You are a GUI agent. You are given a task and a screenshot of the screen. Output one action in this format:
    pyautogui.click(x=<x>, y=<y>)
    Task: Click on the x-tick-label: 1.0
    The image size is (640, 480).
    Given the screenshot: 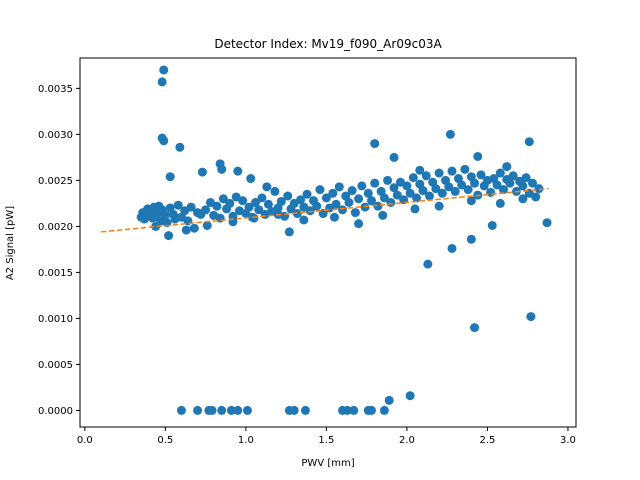 What is the action you would take?
    pyautogui.click(x=246, y=440)
    